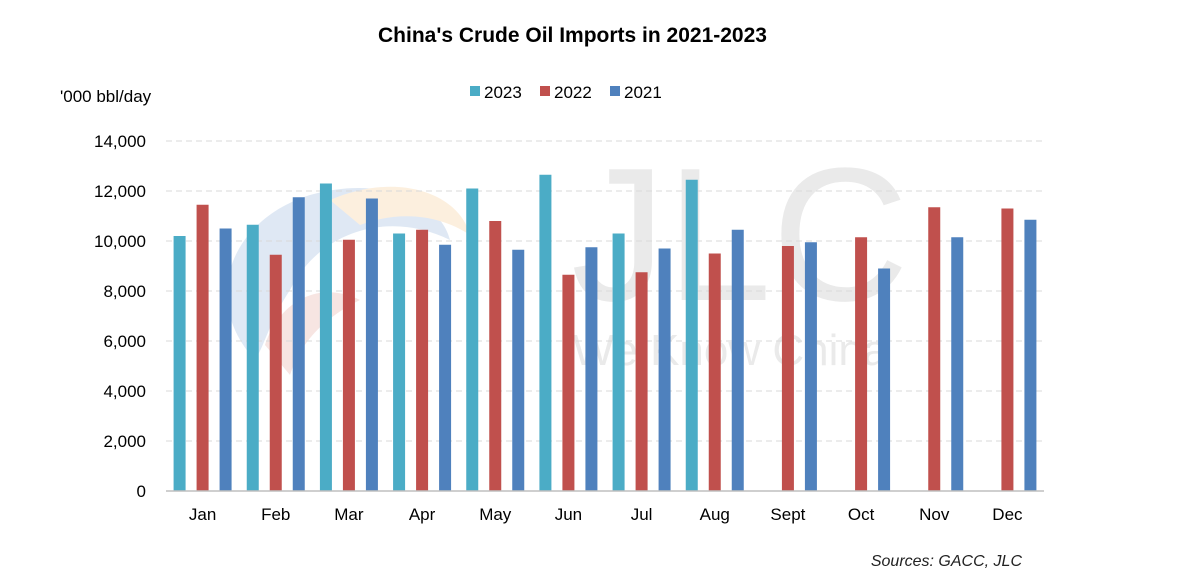 The image size is (1200, 586). I want to click on bar-2021-sept, so click(810, 366).